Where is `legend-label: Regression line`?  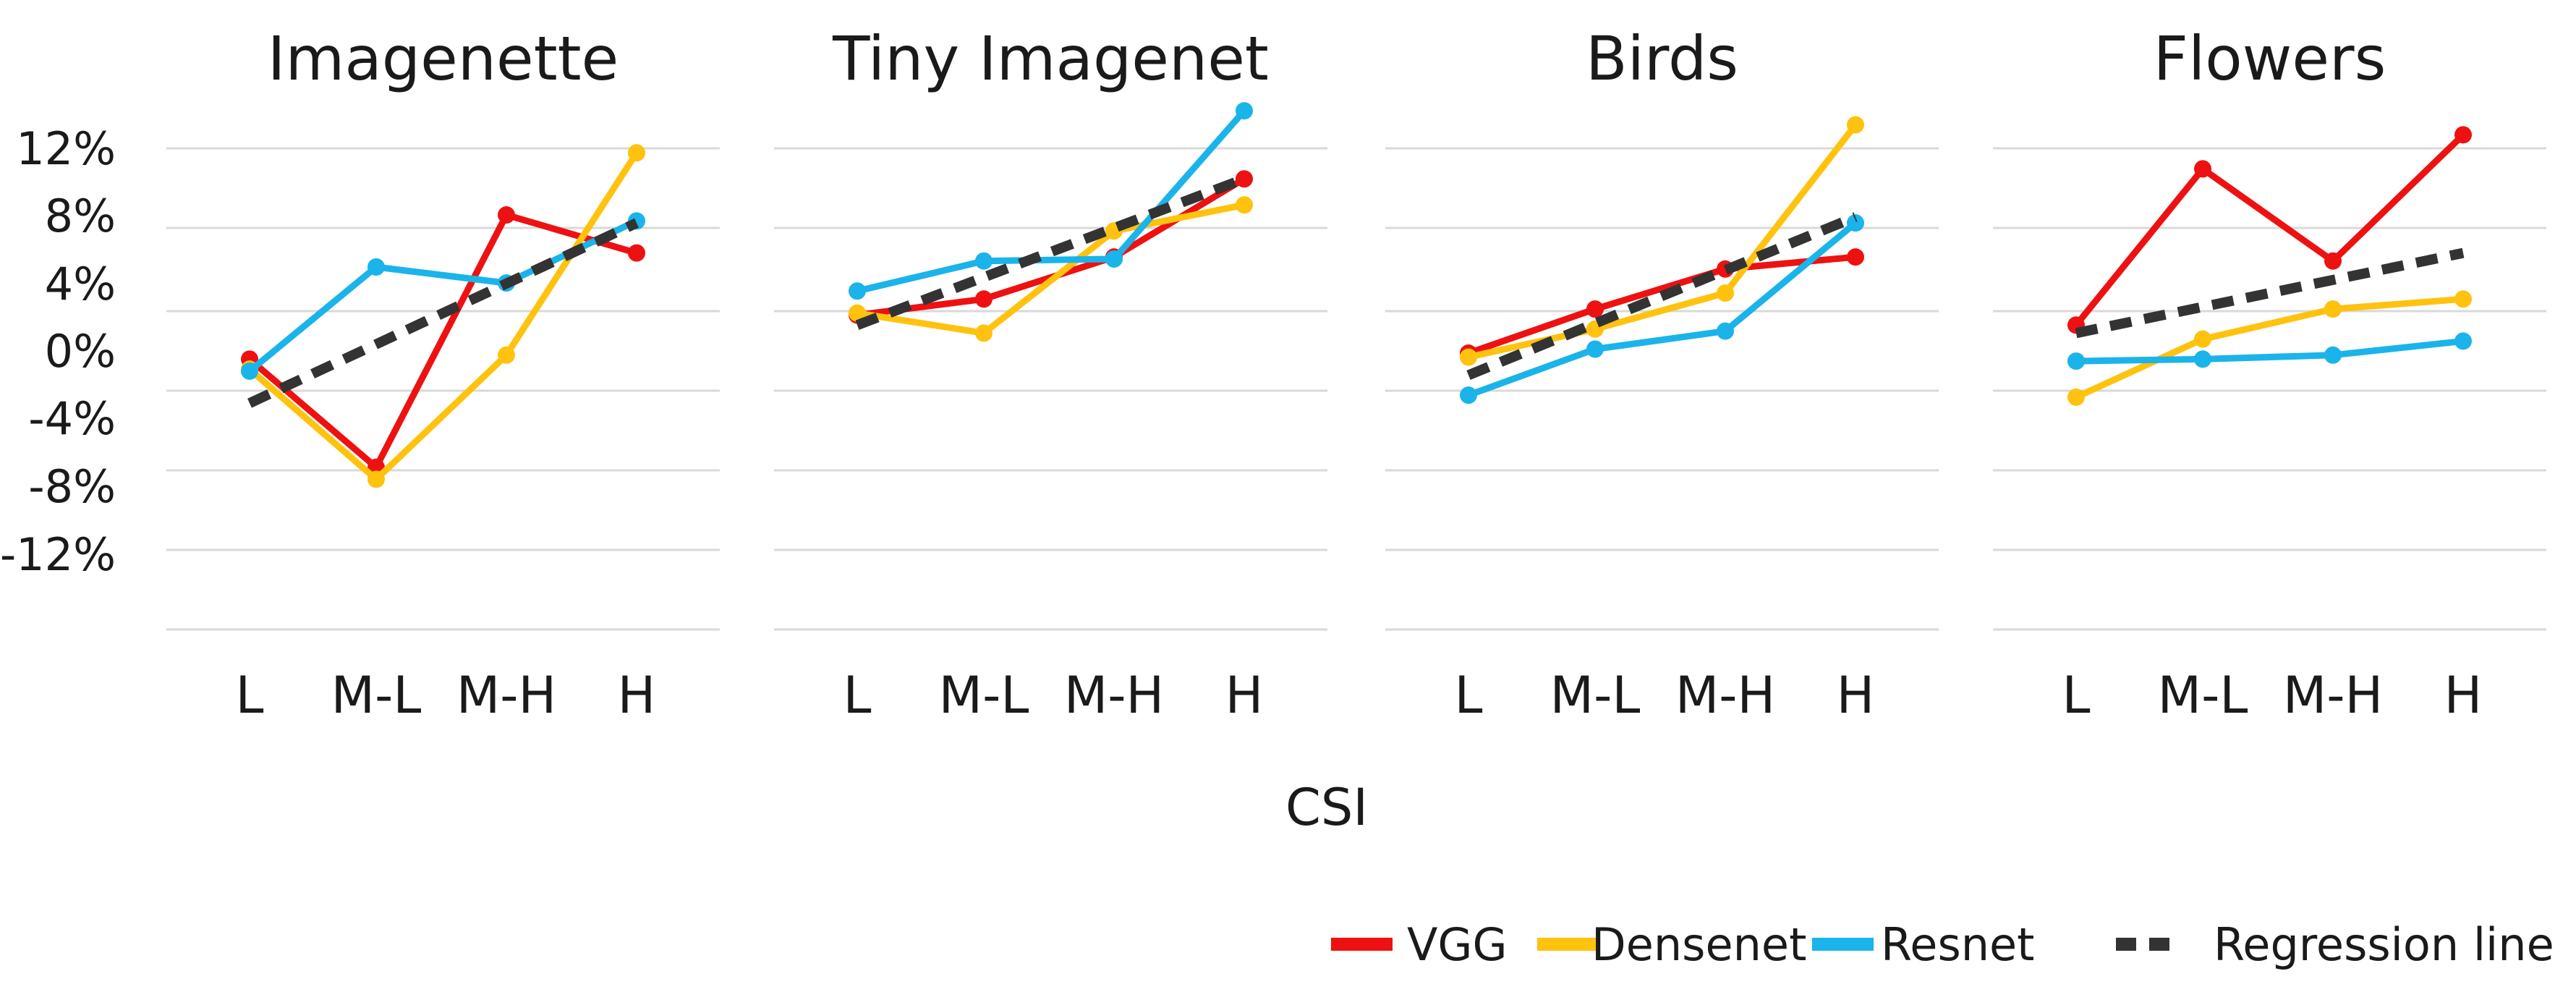
legend-label: Regression line is located at coordinates (2384, 944).